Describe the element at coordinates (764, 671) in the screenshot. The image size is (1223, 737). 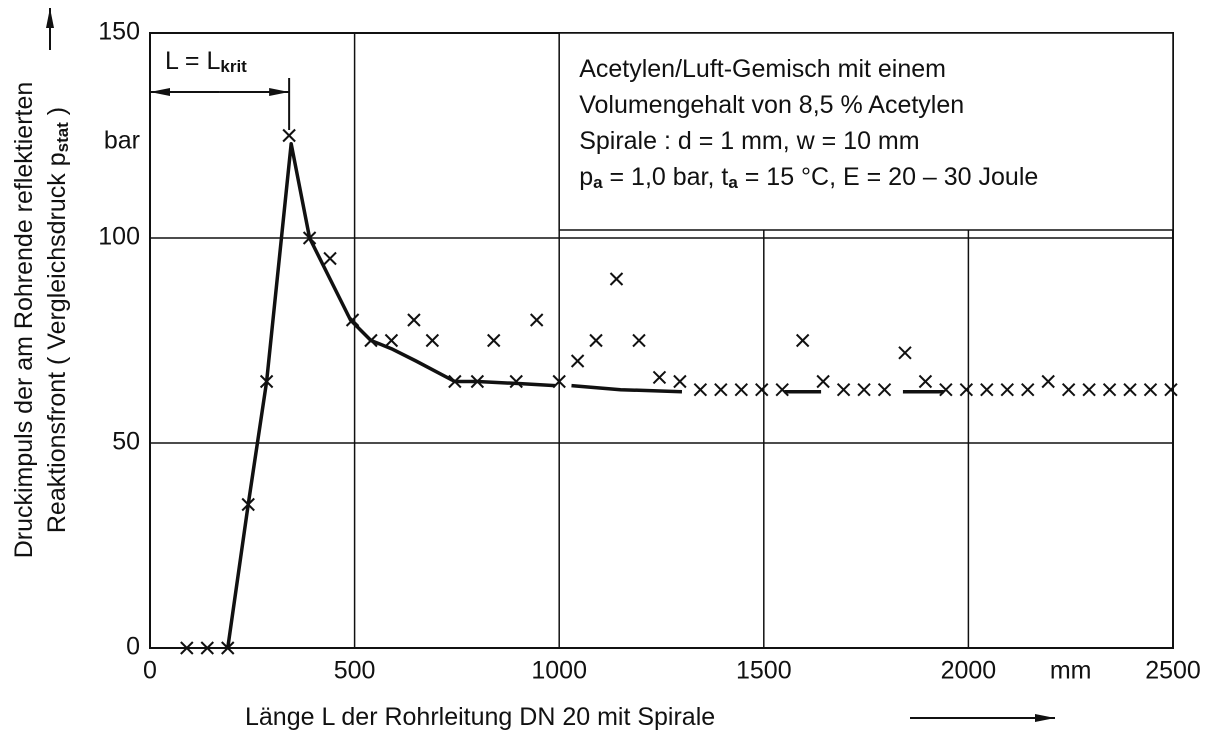
I see `x-tick-label: 1500` at that location.